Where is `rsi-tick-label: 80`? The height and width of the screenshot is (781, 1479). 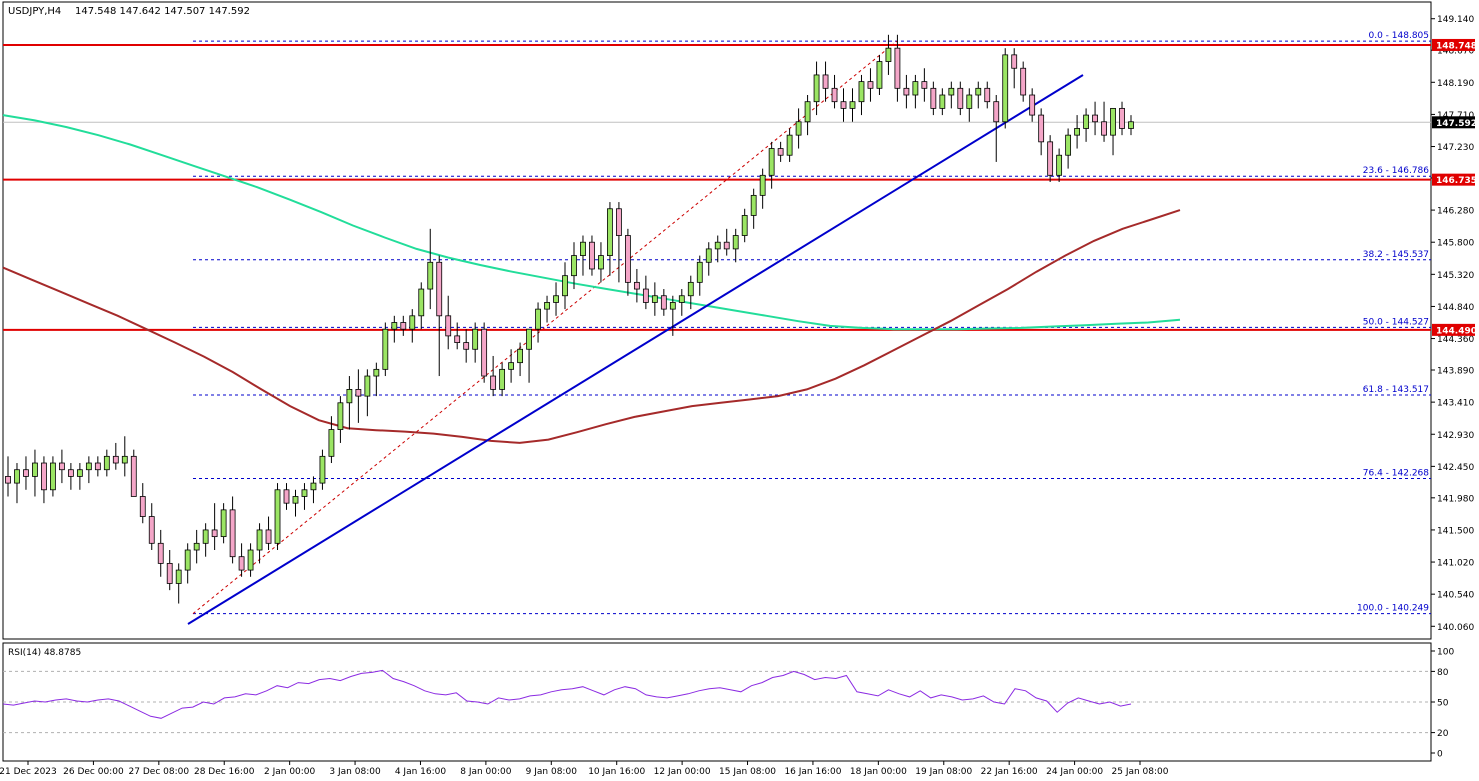 rsi-tick-label: 80 is located at coordinates (1443, 673).